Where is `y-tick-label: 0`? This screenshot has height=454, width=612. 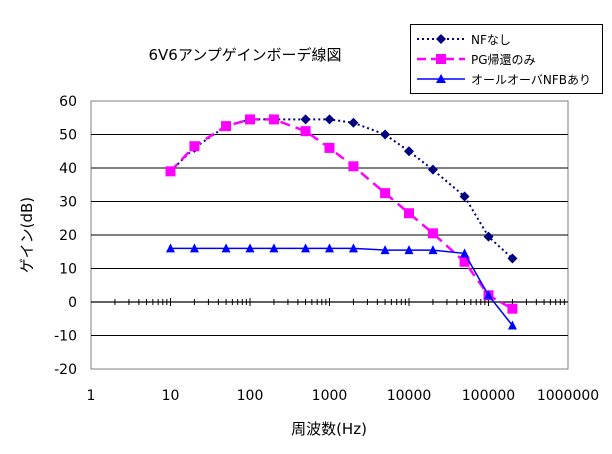
y-tick-label: 0 is located at coordinates (72, 303).